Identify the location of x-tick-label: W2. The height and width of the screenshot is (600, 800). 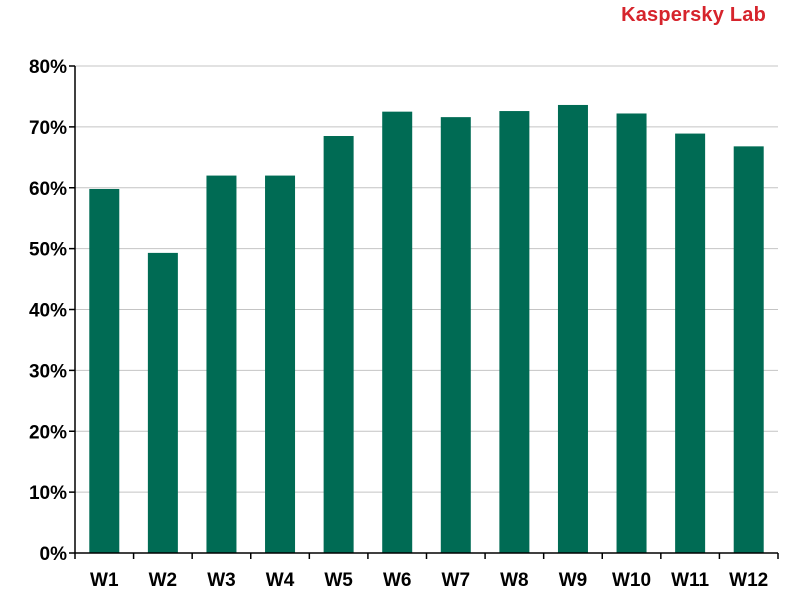
(163, 580).